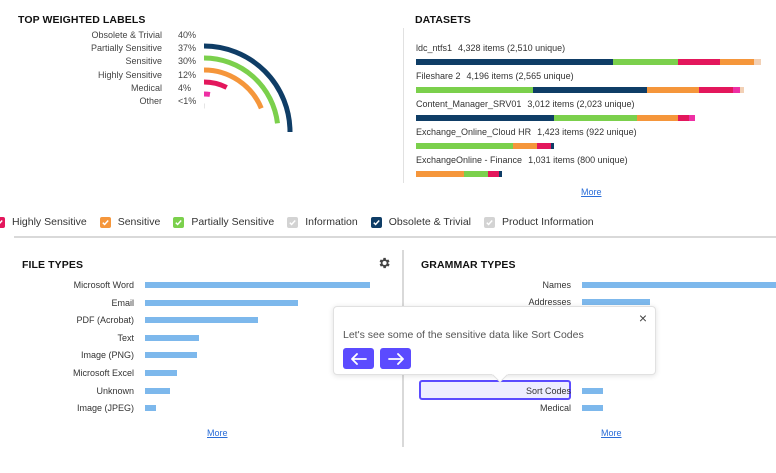 Image resolution: width=776 pixels, height=473 pixels. Describe the element at coordinates (187, 74) in the screenshot. I see `label-percent: 12%` at that location.